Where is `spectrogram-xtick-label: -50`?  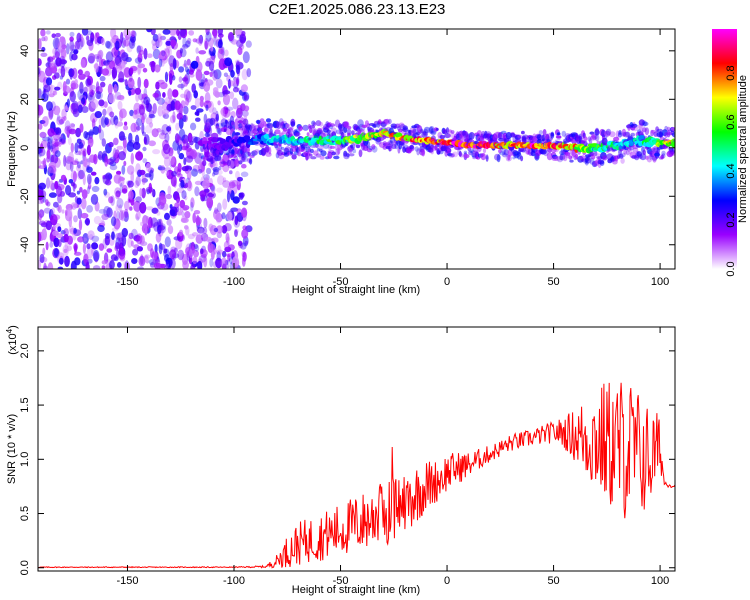 spectrogram-xtick-label: -50 is located at coordinates (341, 282).